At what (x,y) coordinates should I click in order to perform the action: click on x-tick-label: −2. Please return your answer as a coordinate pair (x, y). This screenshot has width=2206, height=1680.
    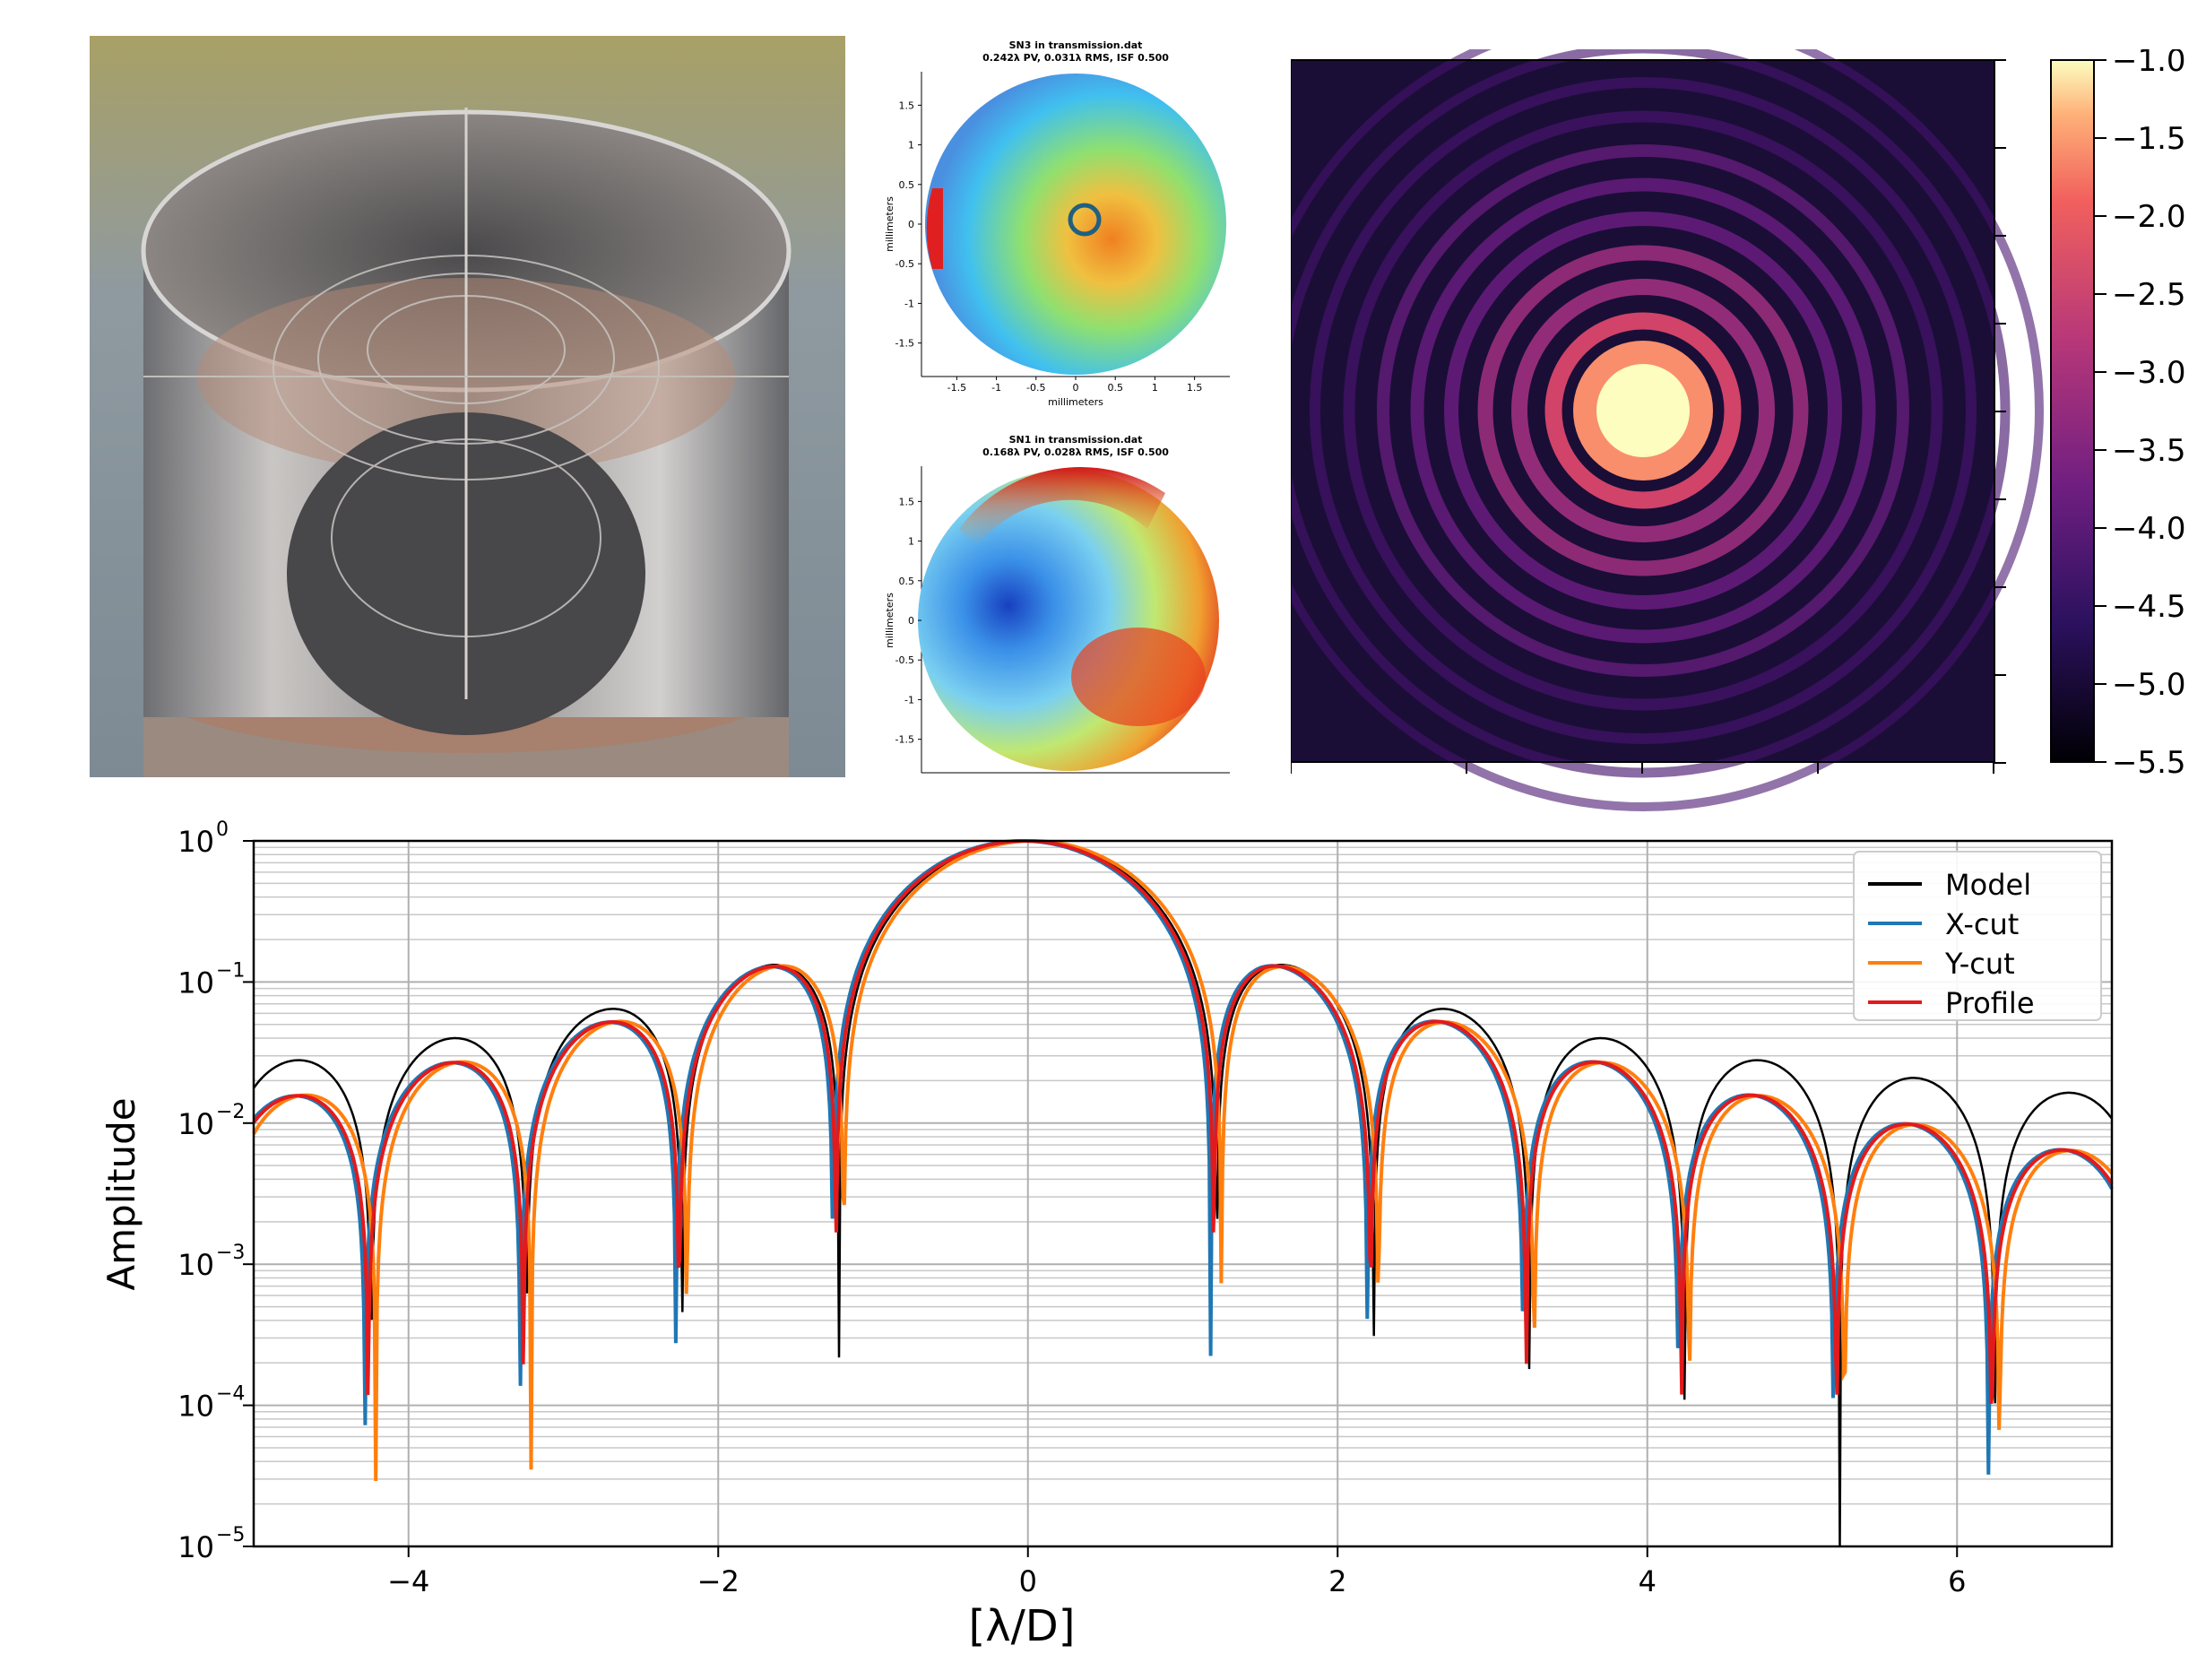
    Looking at the image, I should click on (718, 1581).